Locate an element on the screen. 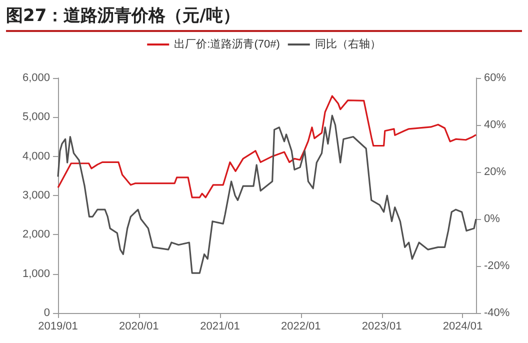  y-tick-label: 6,000 is located at coordinates (36, 78).